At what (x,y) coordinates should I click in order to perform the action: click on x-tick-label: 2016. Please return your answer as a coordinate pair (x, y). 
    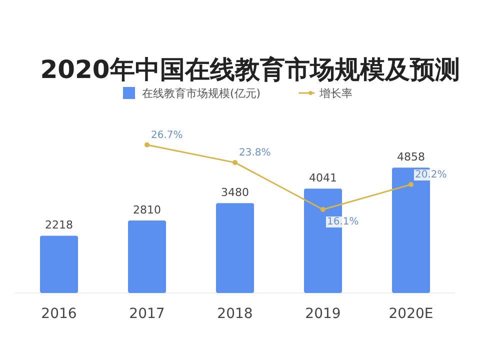
    Looking at the image, I should click on (59, 314).